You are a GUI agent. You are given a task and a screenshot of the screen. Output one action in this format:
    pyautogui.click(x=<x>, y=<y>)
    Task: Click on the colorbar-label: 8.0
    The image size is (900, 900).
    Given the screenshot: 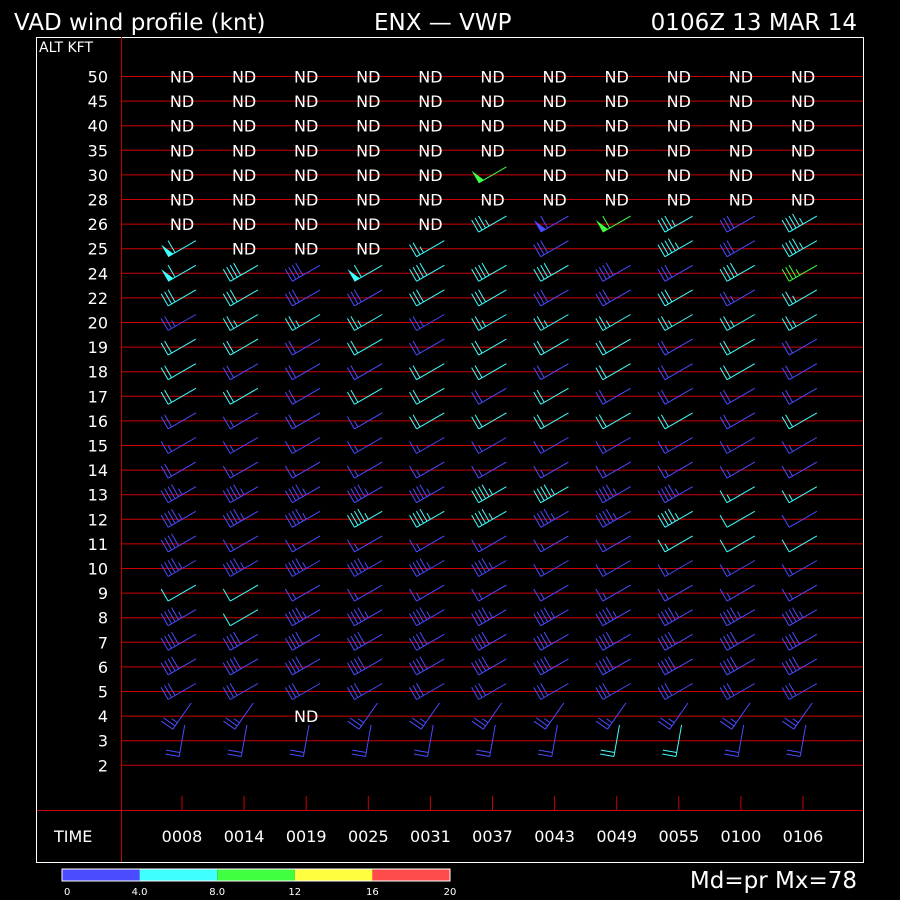 What is the action you would take?
    pyautogui.click(x=217, y=892)
    